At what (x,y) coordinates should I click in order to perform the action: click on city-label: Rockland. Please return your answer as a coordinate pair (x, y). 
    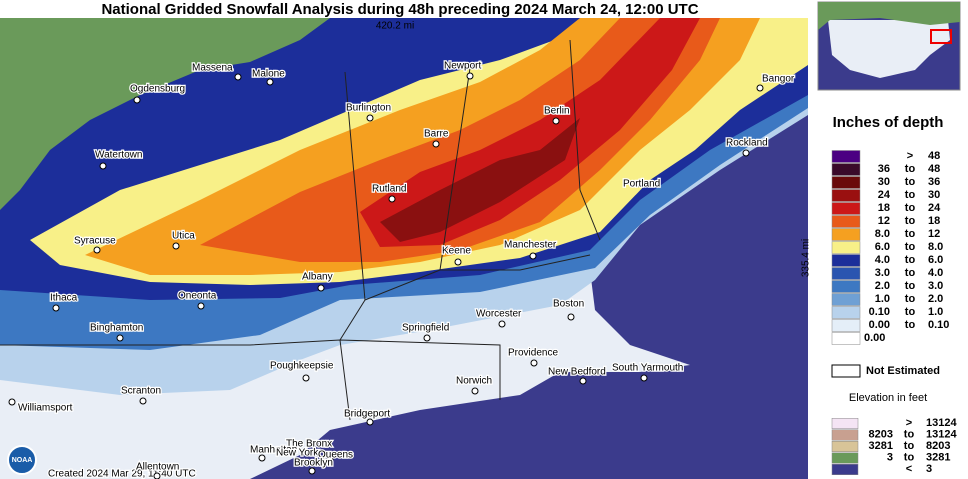
    Looking at the image, I should click on (747, 143).